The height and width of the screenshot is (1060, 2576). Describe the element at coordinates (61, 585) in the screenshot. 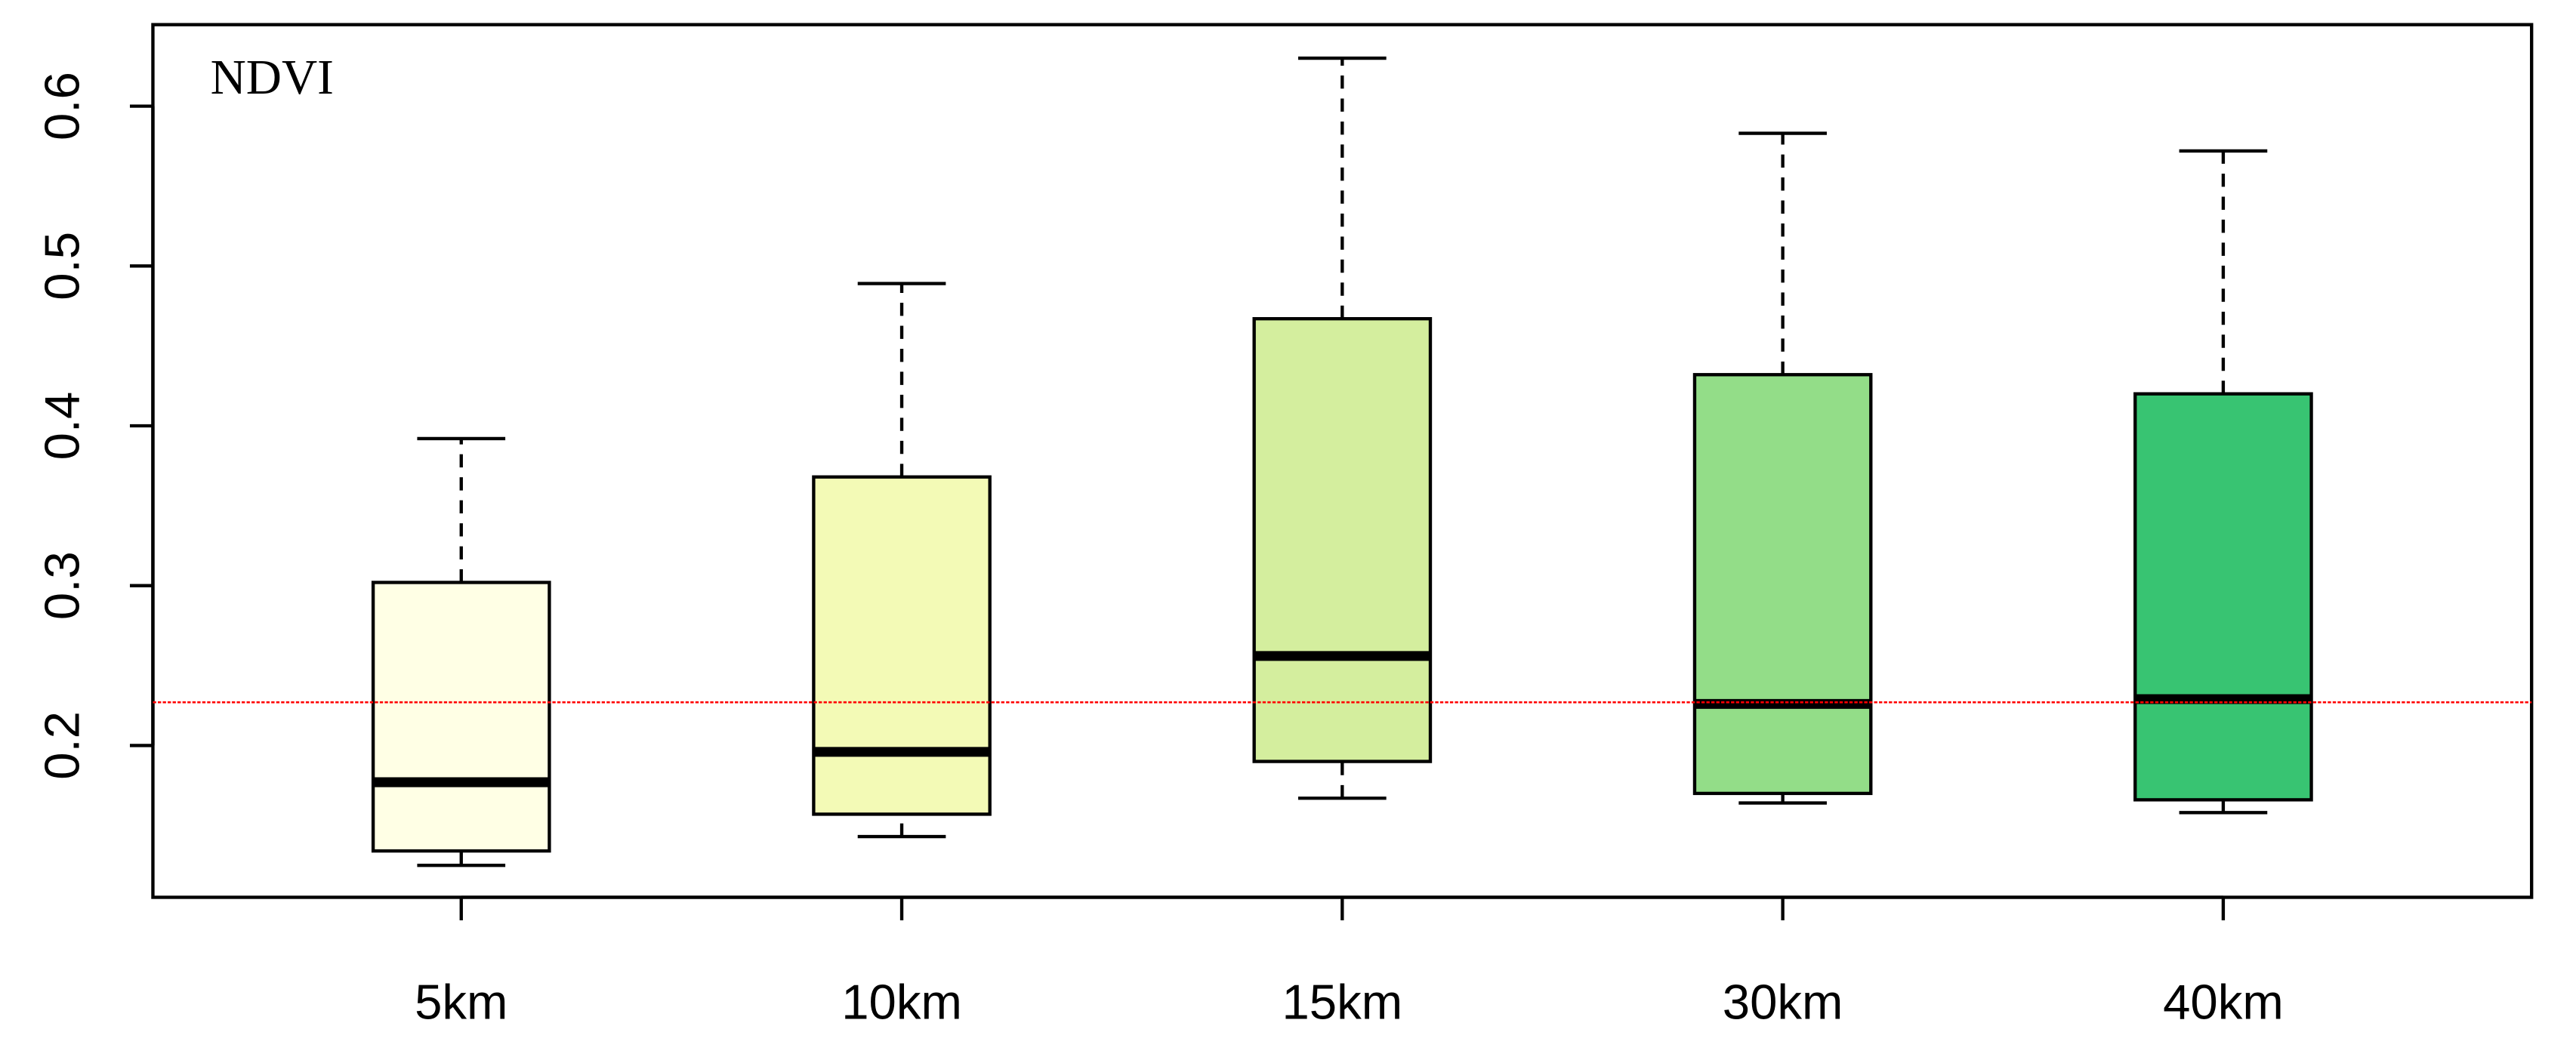

I see `y-tick-label: 0.3` at that location.